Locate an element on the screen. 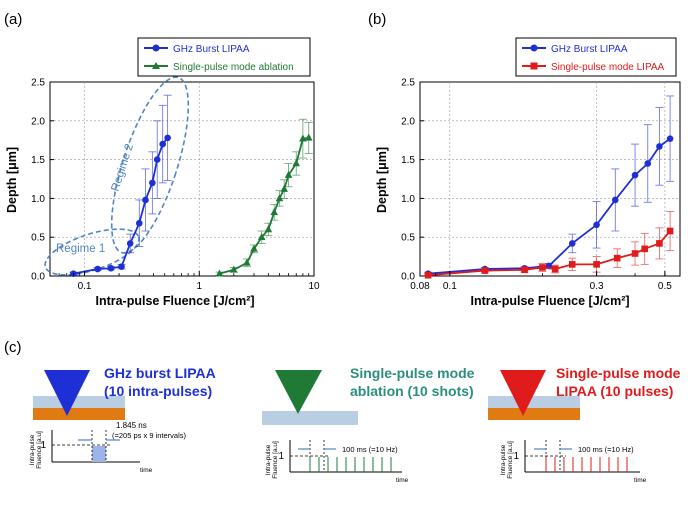  timing-ablation-ylabel-2: Fluence [a.u] is located at coordinates (275, 460).